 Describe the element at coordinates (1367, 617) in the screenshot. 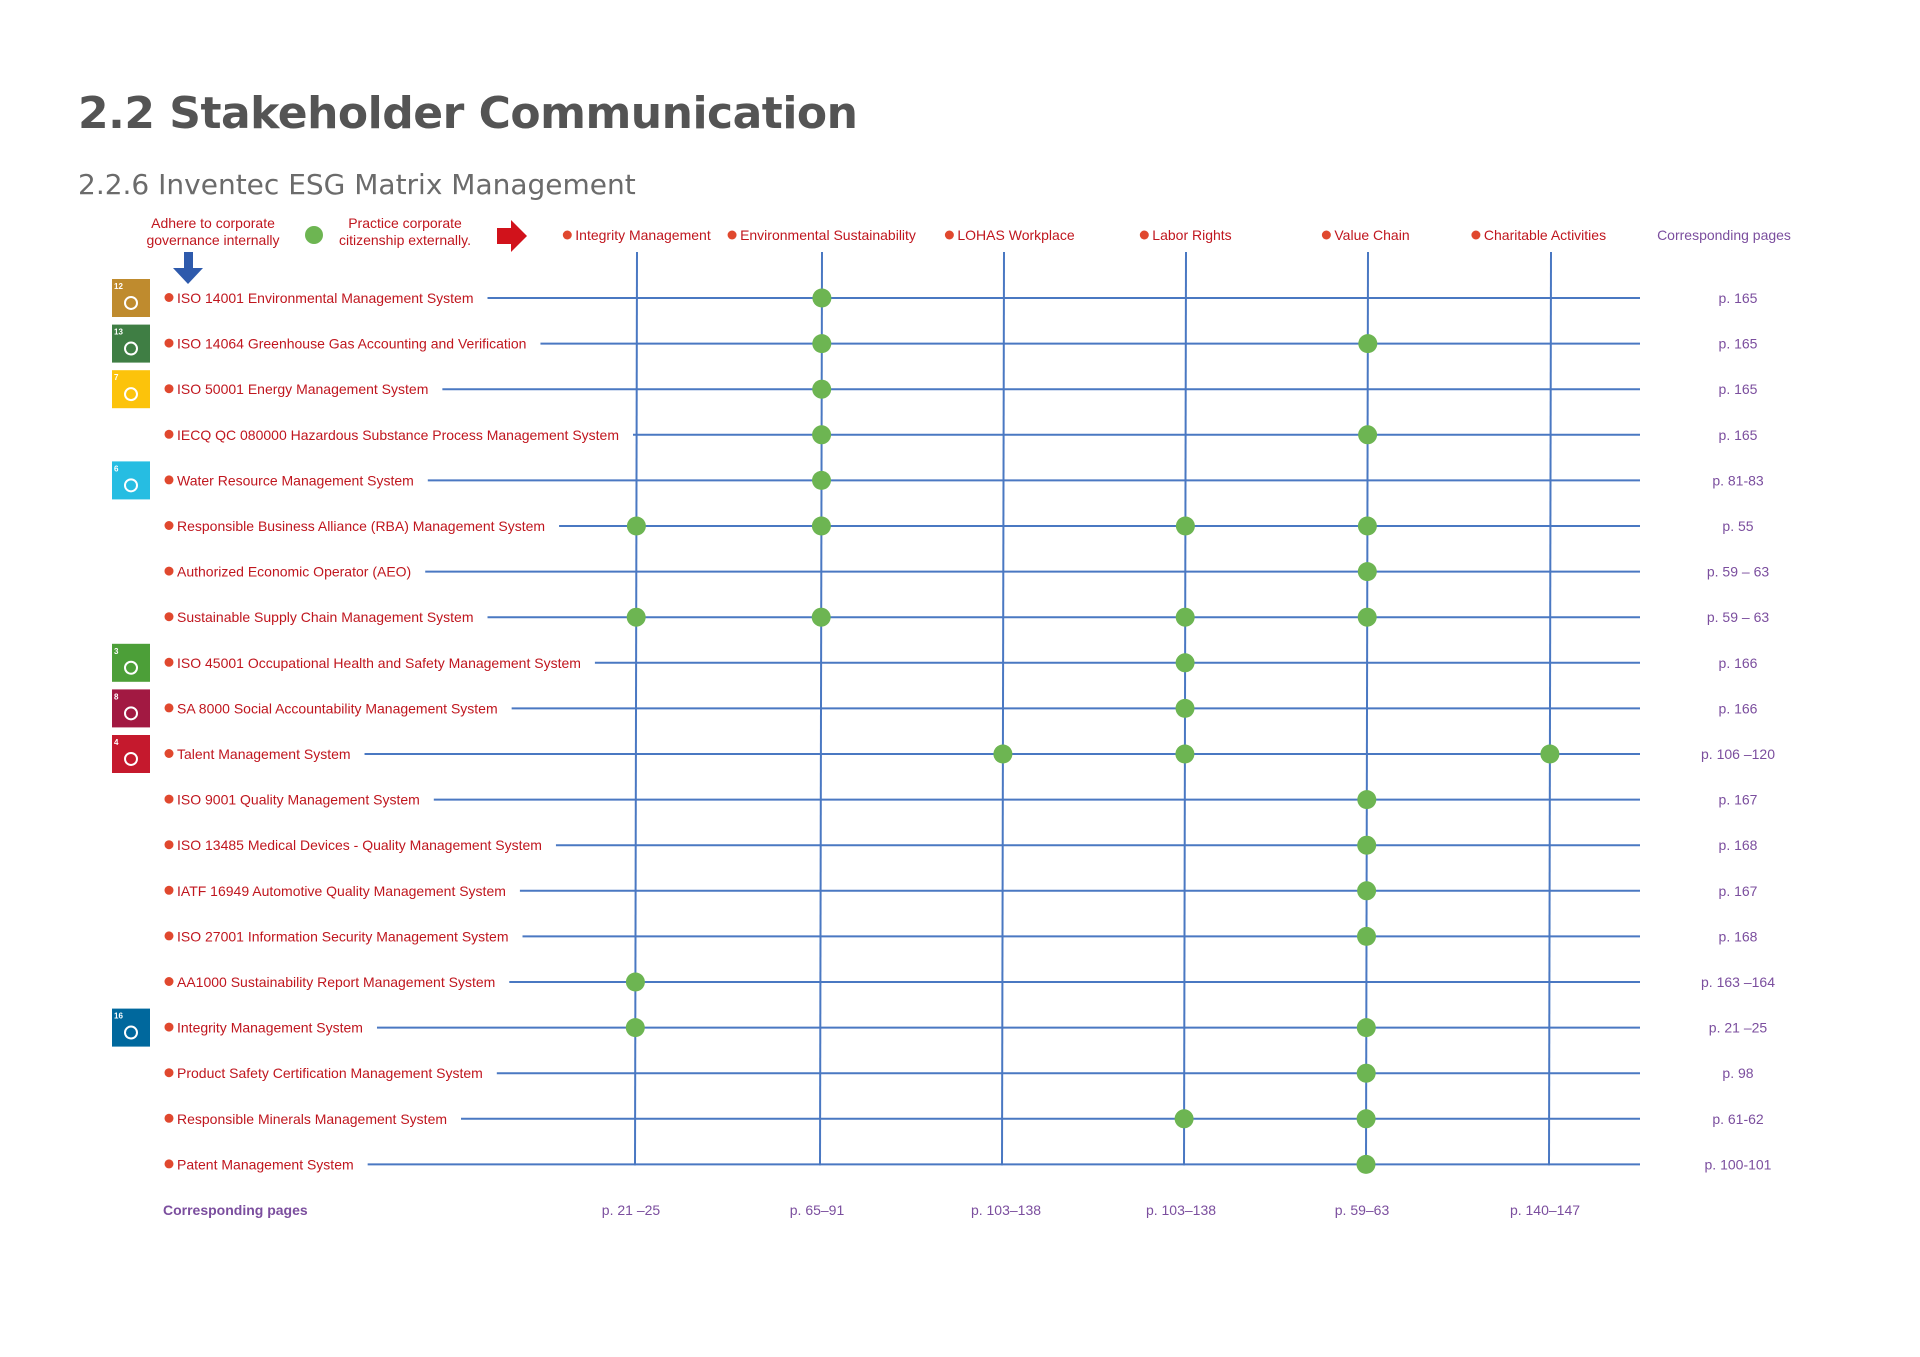

I see `matrix-dot-r7-c4` at that location.